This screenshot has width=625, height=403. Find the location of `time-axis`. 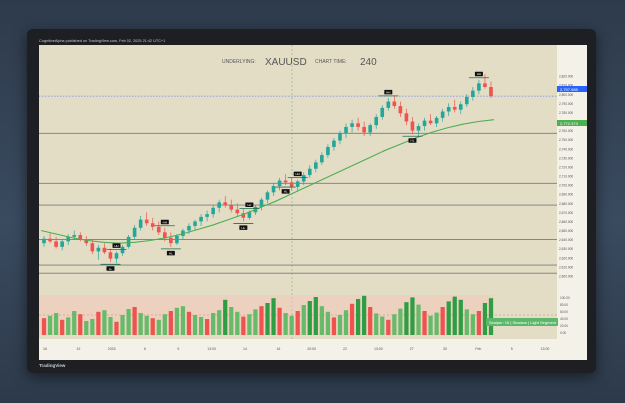

time-axis is located at coordinates (313, 349).